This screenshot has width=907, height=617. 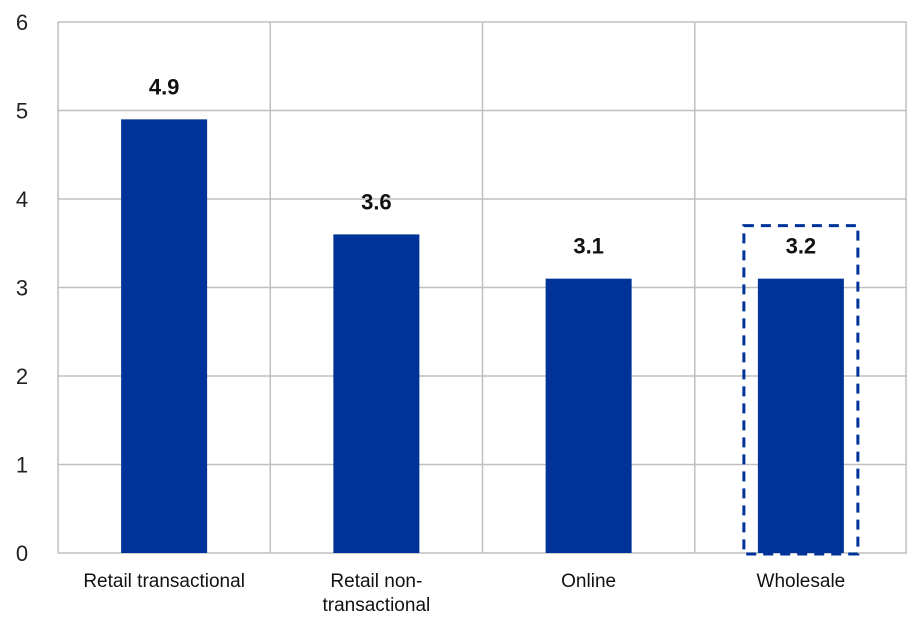 I want to click on y-tick-label: 2, so click(x=22, y=376).